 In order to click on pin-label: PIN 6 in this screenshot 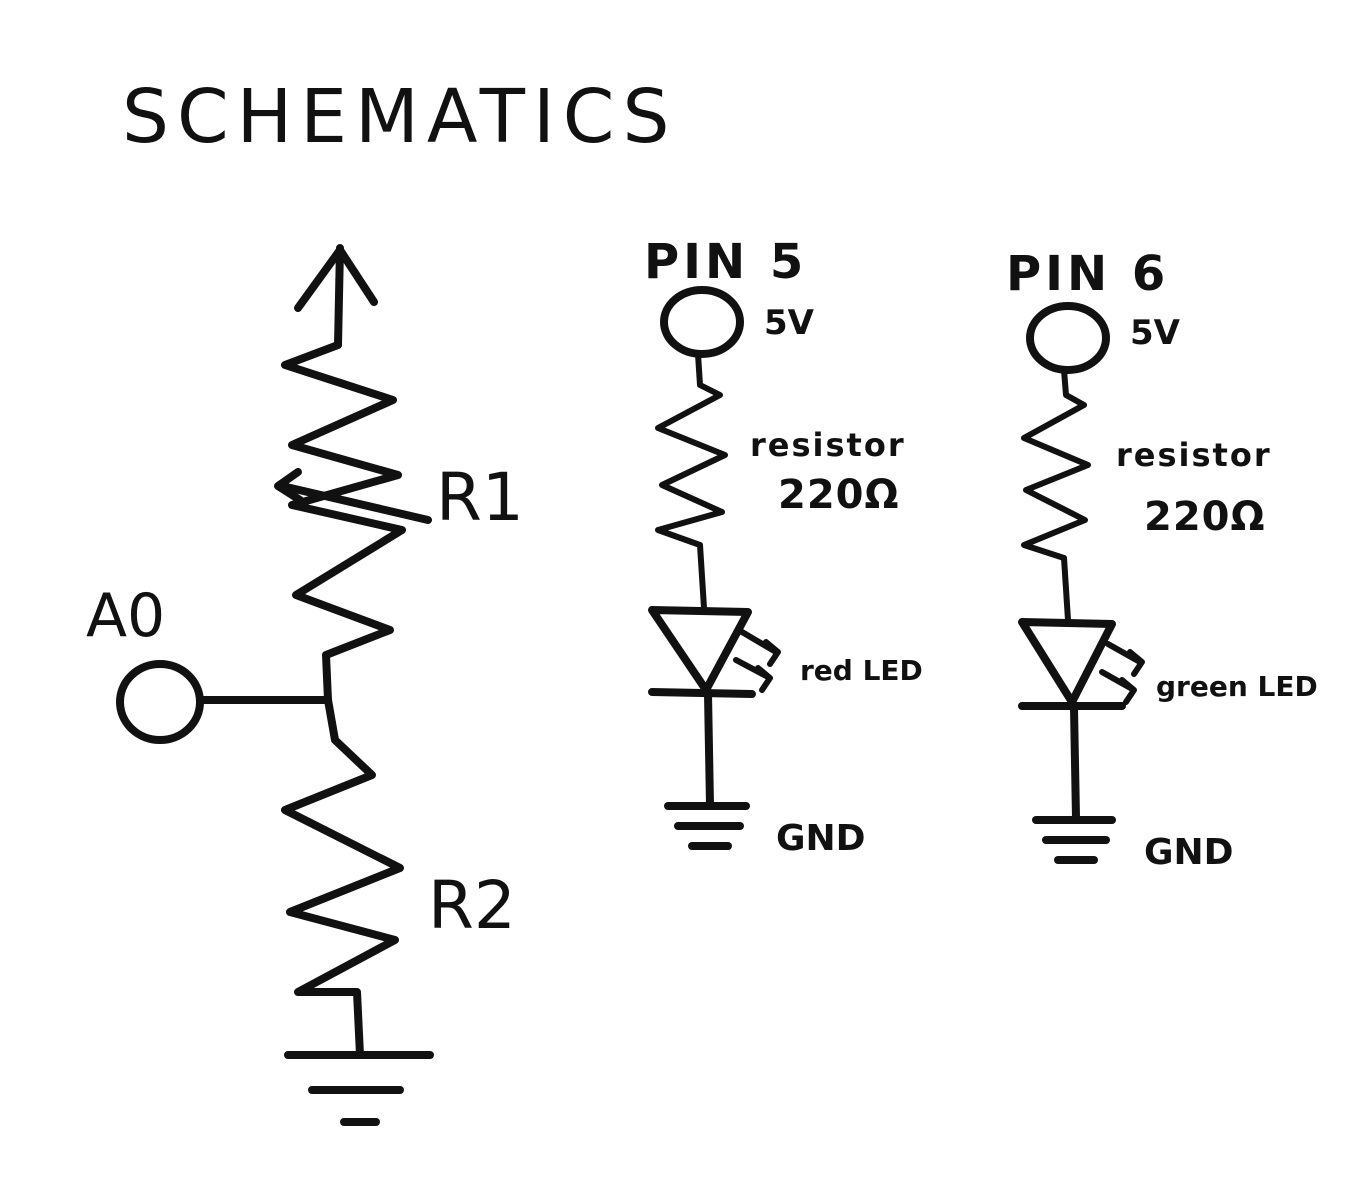, I will do `click(1087, 274)`.